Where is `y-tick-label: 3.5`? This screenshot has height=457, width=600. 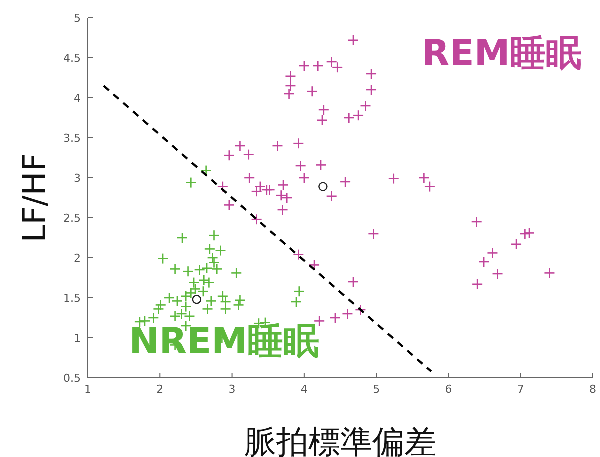
y-tick-label: 3.5 is located at coordinates (72, 138).